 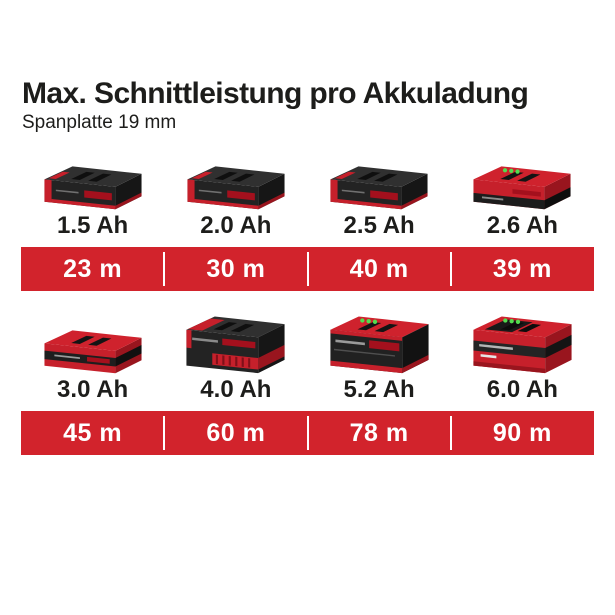 I want to click on battery-capacity-label: 2.6 Ah, so click(x=522, y=226).